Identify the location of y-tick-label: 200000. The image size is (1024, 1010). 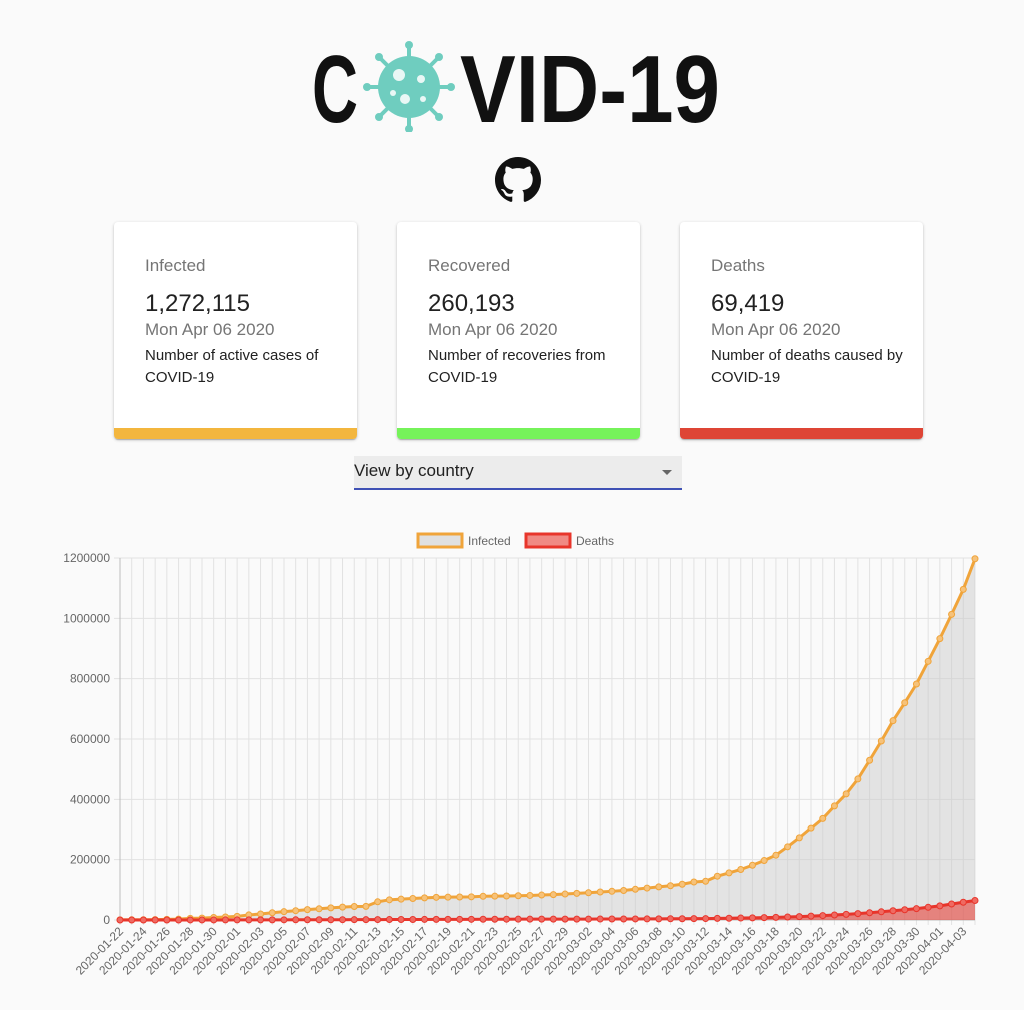
(90, 860).